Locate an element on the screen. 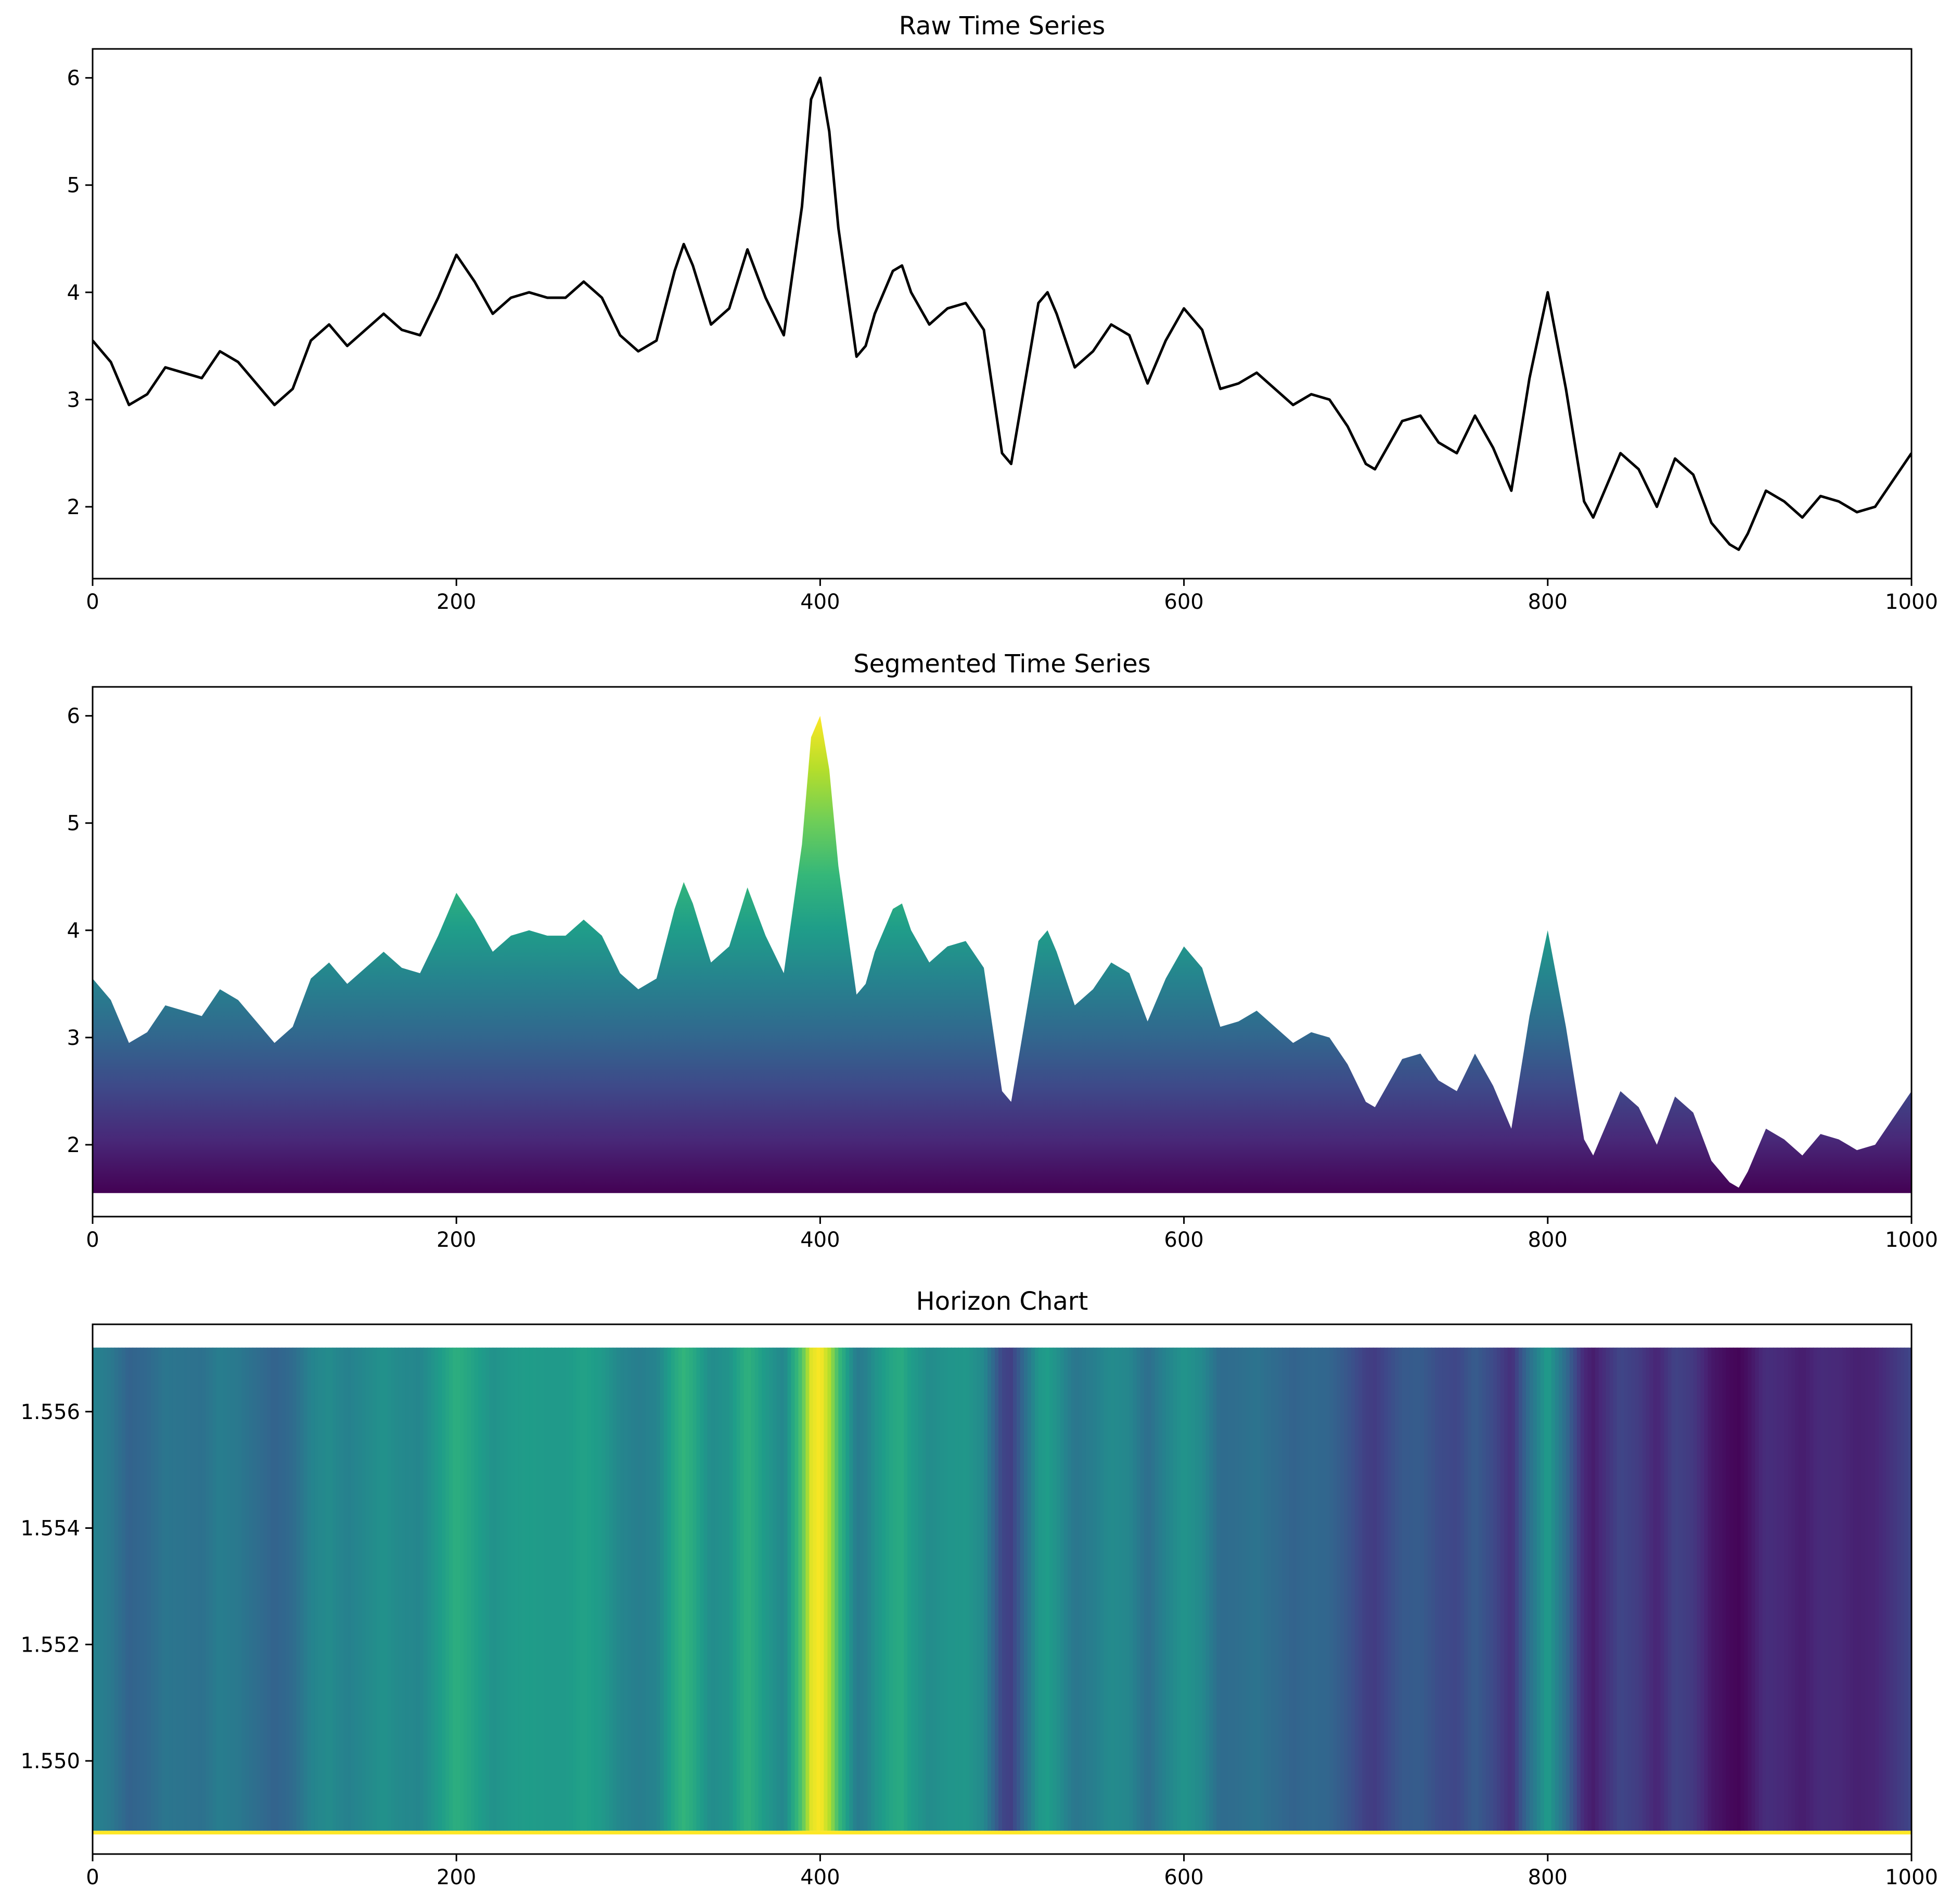  x-tick-label: 600 is located at coordinates (1183, 1240).